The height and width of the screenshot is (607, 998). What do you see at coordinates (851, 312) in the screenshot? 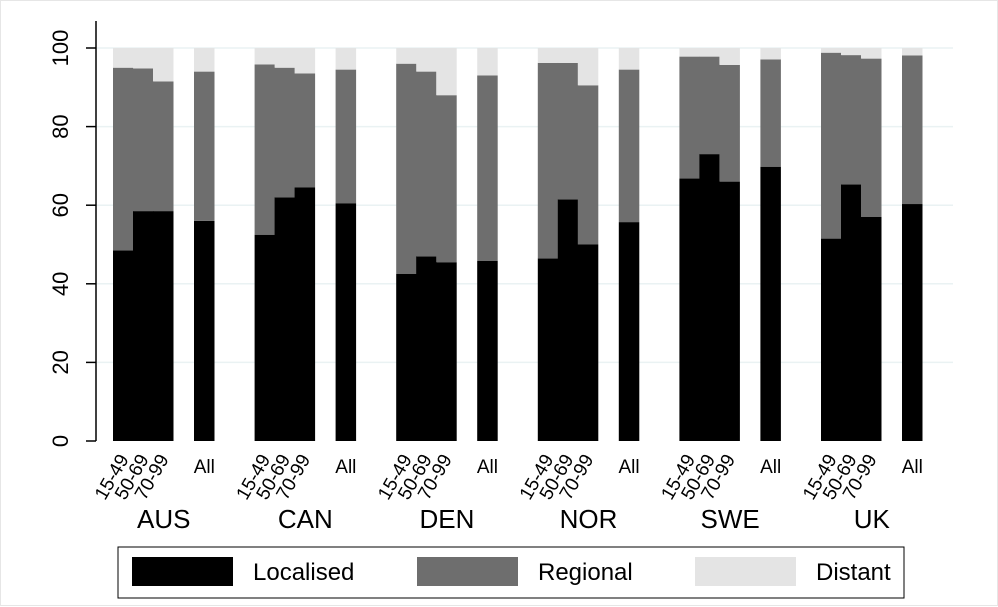
I see `bar-uk-50-69-localised` at bounding box center [851, 312].